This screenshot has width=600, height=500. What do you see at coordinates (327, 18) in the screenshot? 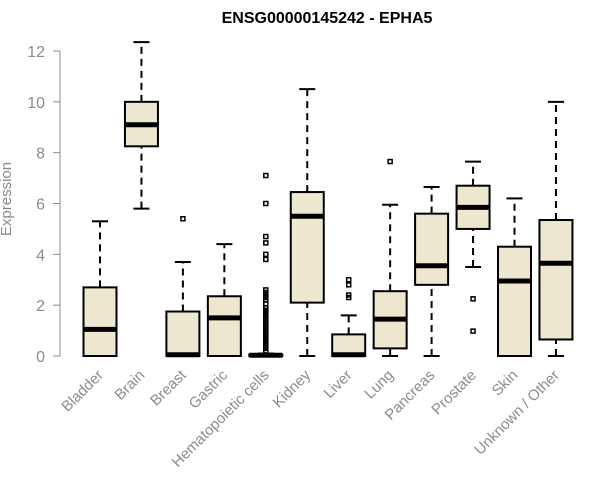
I see `chart-title: ENSG00000145242 - EPHA5` at bounding box center [327, 18].